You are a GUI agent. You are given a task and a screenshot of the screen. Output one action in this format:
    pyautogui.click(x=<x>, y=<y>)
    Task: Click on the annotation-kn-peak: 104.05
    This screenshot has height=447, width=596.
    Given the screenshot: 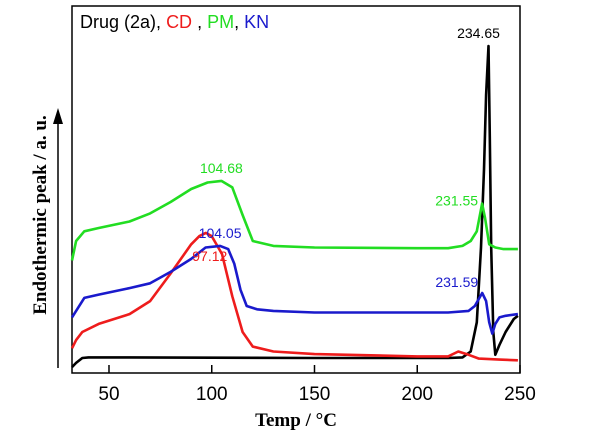 What is the action you would take?
    pyautogui.click(x=220, y=233)
    